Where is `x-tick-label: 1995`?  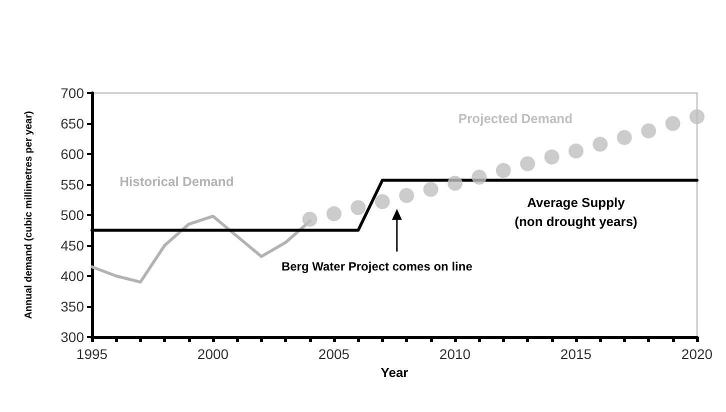
x-tick-label: 1995 is located at coordinates (92, 354).